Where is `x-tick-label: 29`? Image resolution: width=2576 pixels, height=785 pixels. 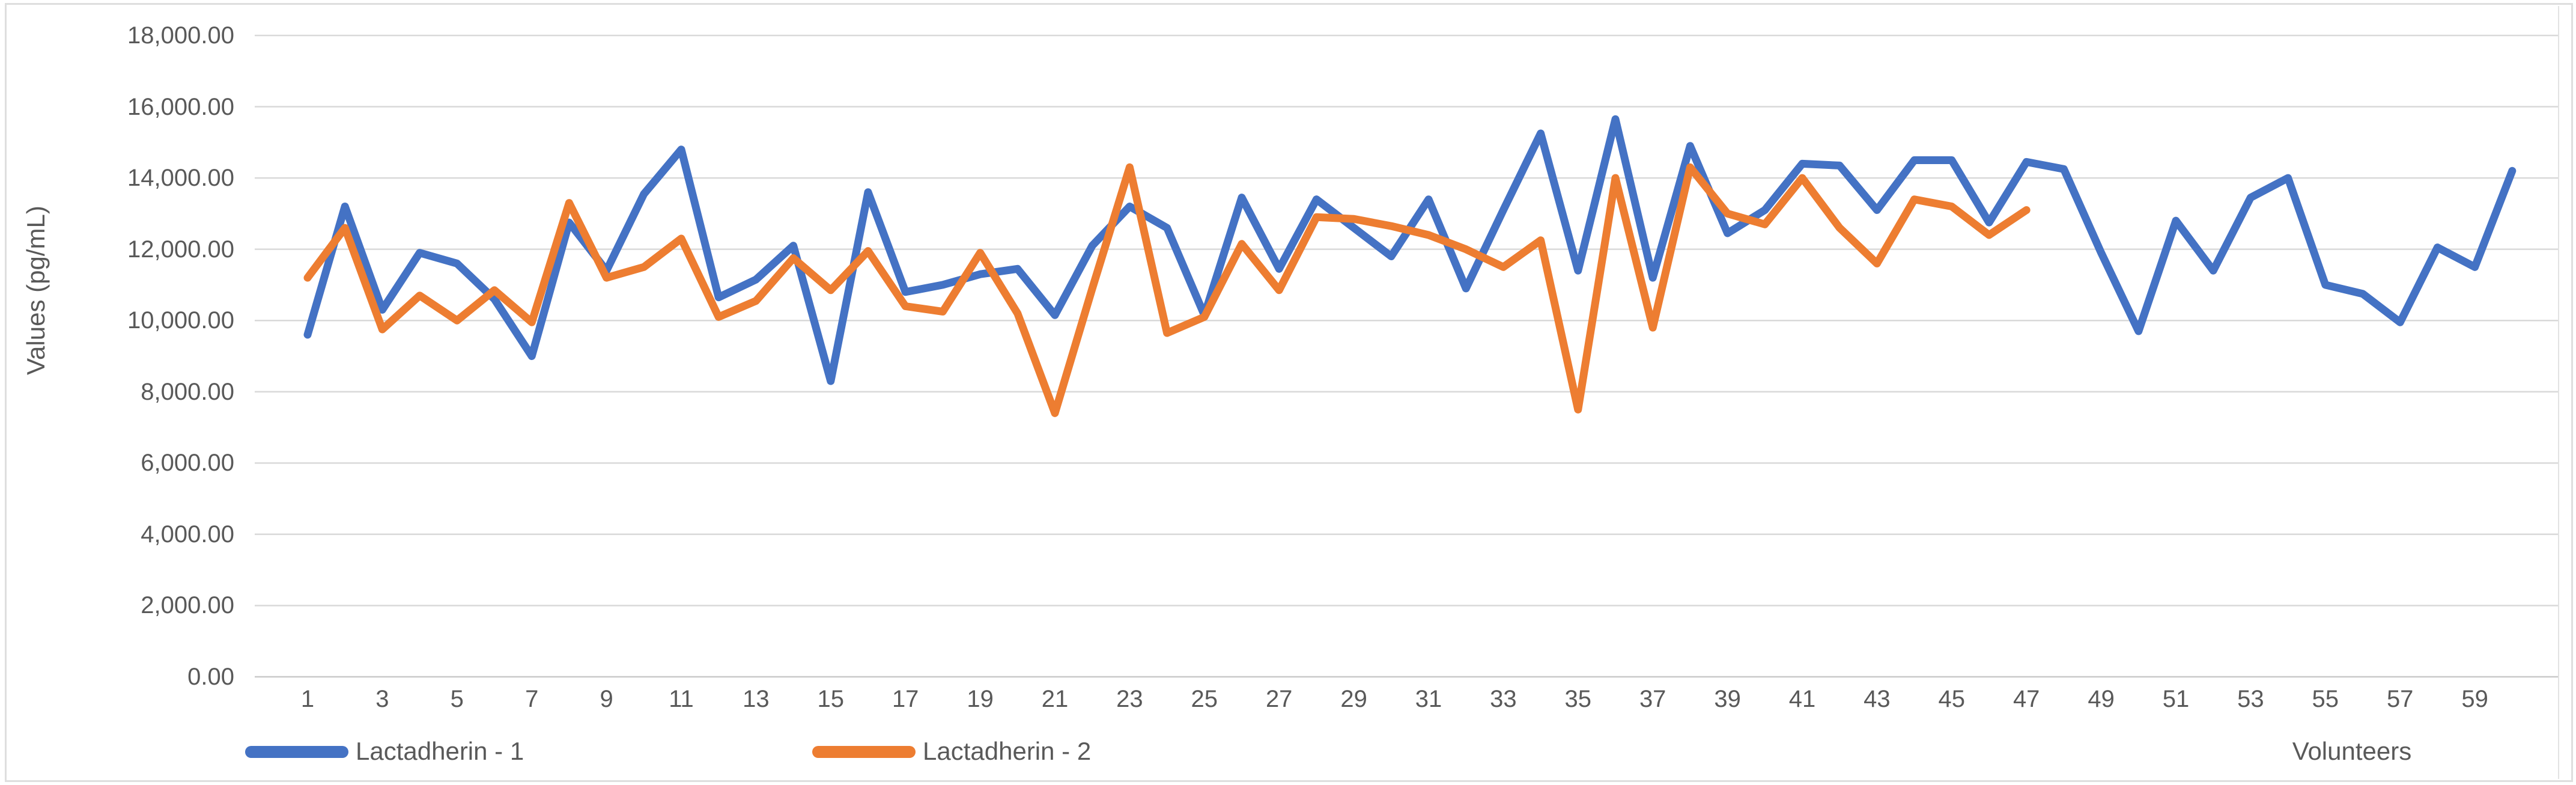
x-tick-label: 29 is located at coordinates (1353, 699).